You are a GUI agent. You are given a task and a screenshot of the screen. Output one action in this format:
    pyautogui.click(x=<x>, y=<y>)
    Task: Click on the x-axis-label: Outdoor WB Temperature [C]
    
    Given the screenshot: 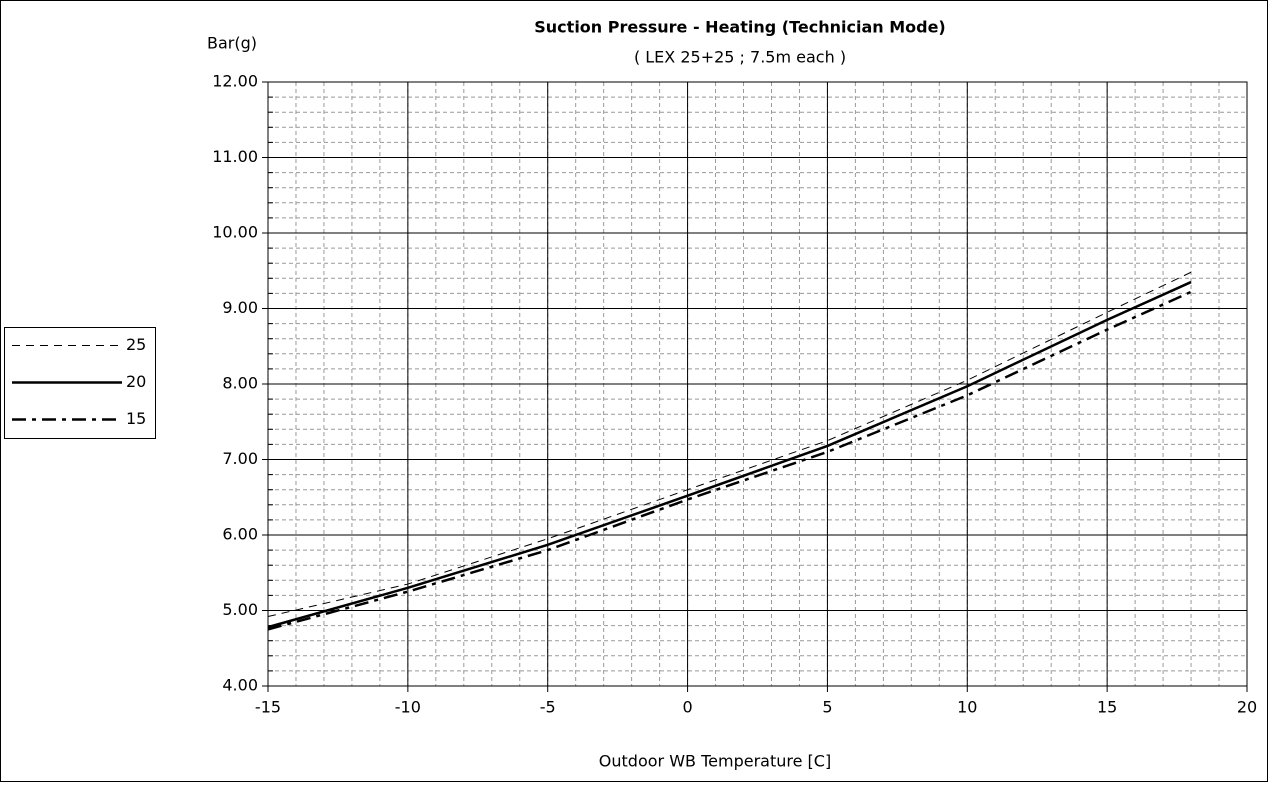 What is the action you would take?
    pyautogui.click(x=715, y=761)
    